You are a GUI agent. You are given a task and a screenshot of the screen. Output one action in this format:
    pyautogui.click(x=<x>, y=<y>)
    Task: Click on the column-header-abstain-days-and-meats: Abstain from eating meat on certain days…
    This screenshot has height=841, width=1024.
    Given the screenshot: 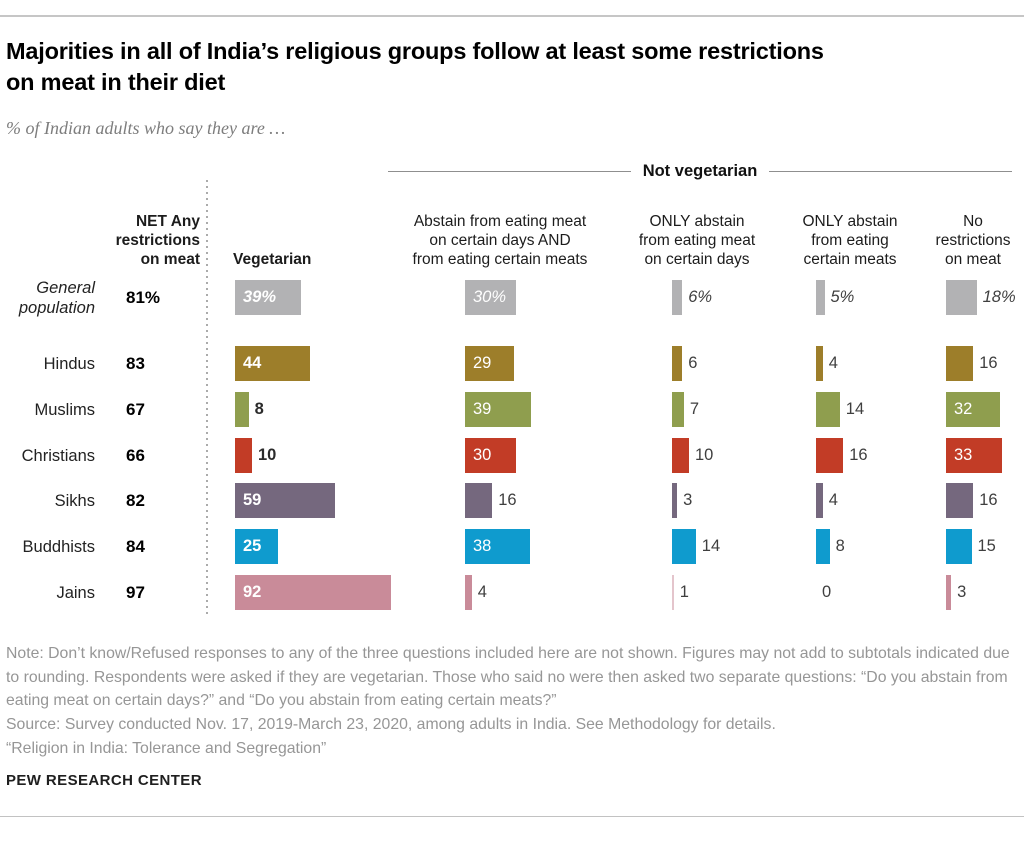 What is the action you would take?
    pyautogui.click(x=500, y=240)
    